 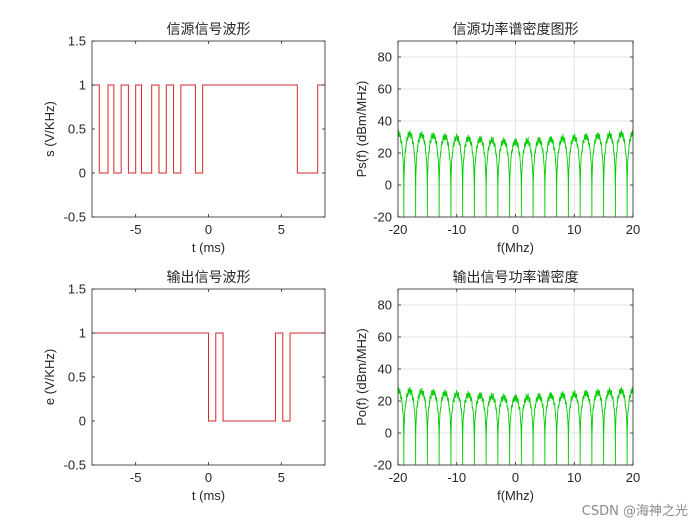 I want to click on chart-title: 信源功率谱密度图形, so click(x=516, y=29).